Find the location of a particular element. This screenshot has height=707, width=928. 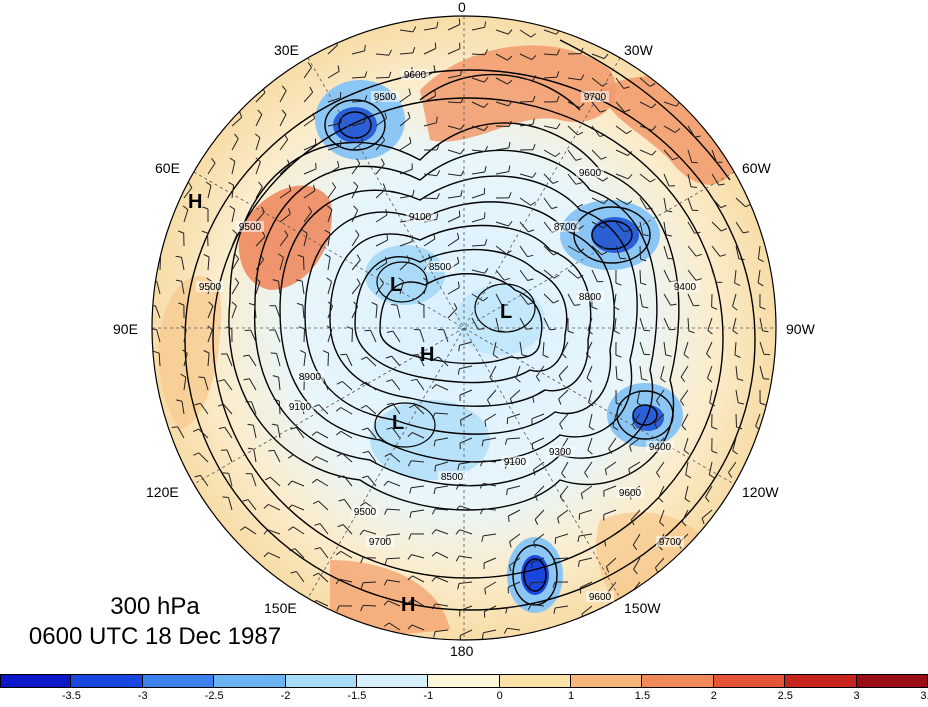

contour-label: 9300 is located at coordinates (560, 452).